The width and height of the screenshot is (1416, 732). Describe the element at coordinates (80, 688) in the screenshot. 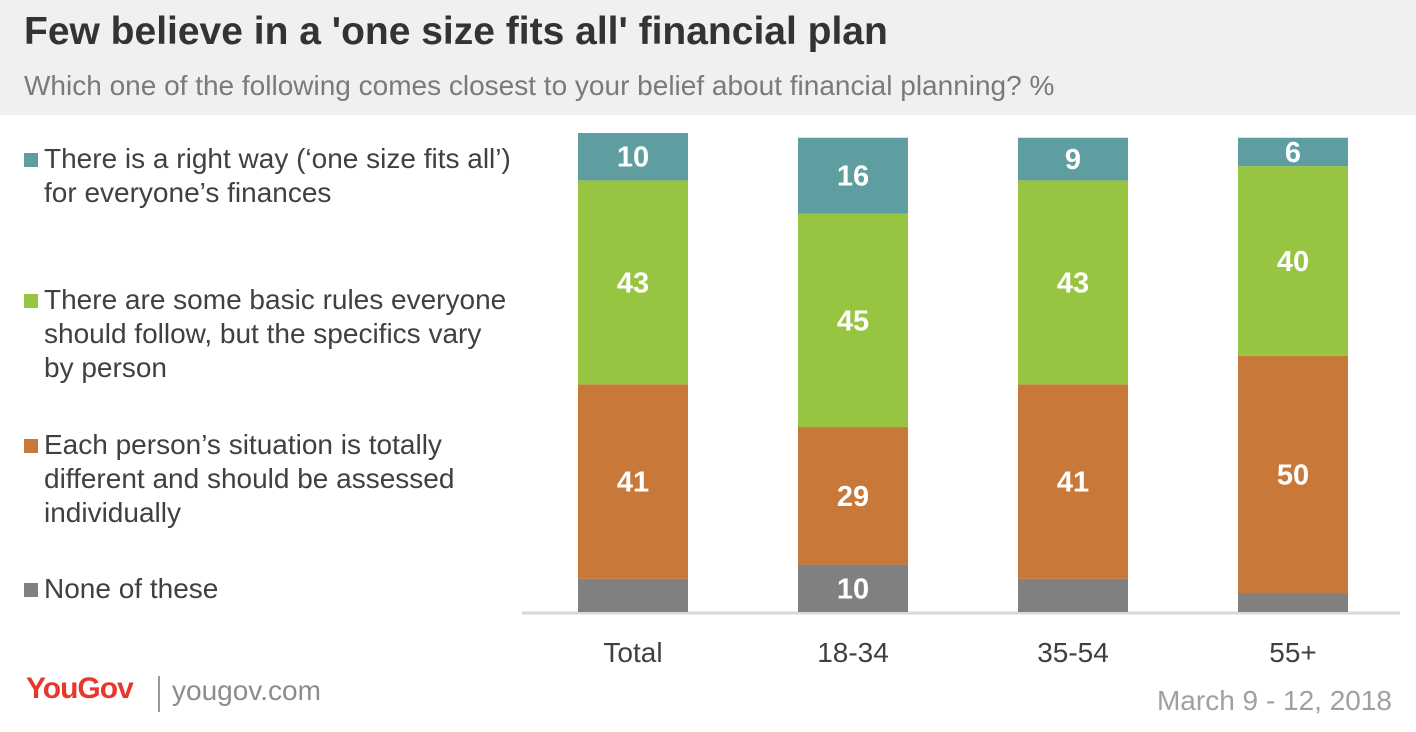

I see `yougov-logo: YouGov` at that location.